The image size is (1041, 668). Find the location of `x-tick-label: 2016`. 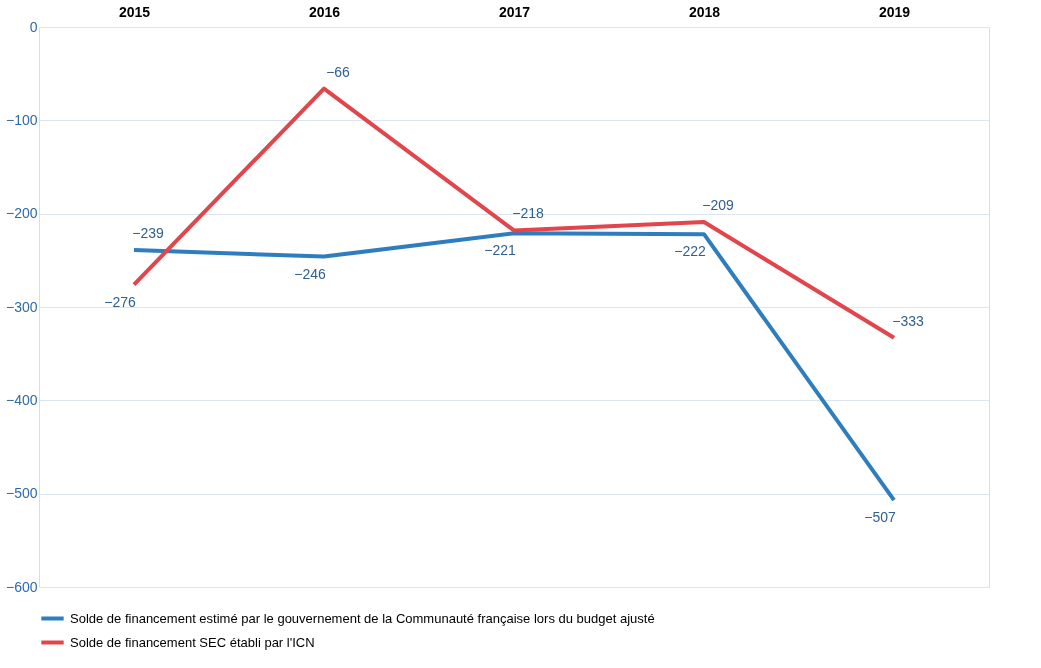

x-tick-label: 2016 is located at coordinates (324, 11).